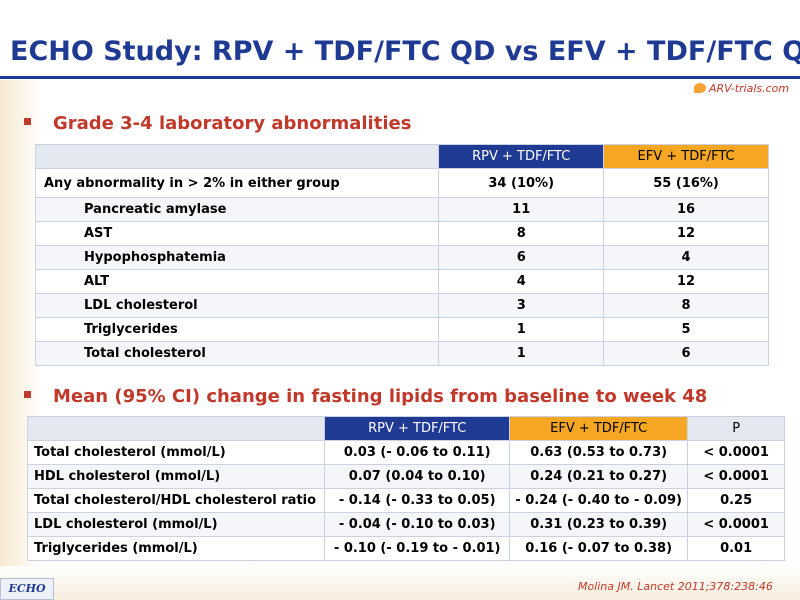 The image size is (800, 600). I want to click on table-row: Total cholesterol 1 6, so click(401, 353).